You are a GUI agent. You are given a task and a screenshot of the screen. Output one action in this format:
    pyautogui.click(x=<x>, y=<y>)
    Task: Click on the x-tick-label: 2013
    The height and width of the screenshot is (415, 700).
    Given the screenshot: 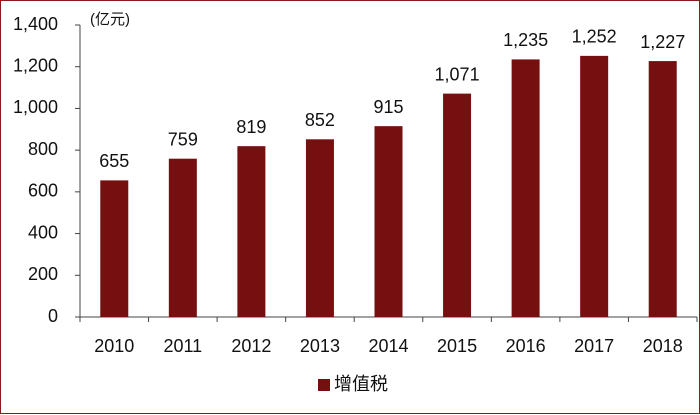 What is the action you would take?
    pyautogui.click(x=320, y=346)
    